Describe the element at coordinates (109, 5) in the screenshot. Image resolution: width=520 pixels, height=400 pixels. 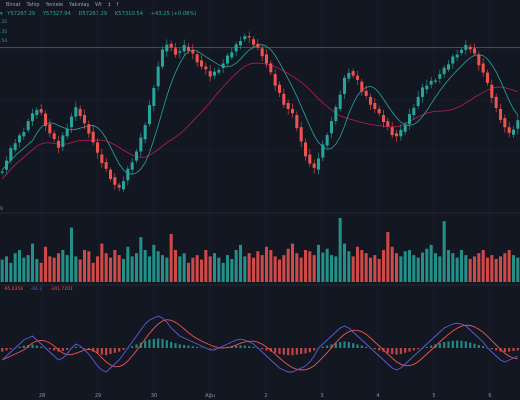
I see `toolbar-item: ‡` at that location.